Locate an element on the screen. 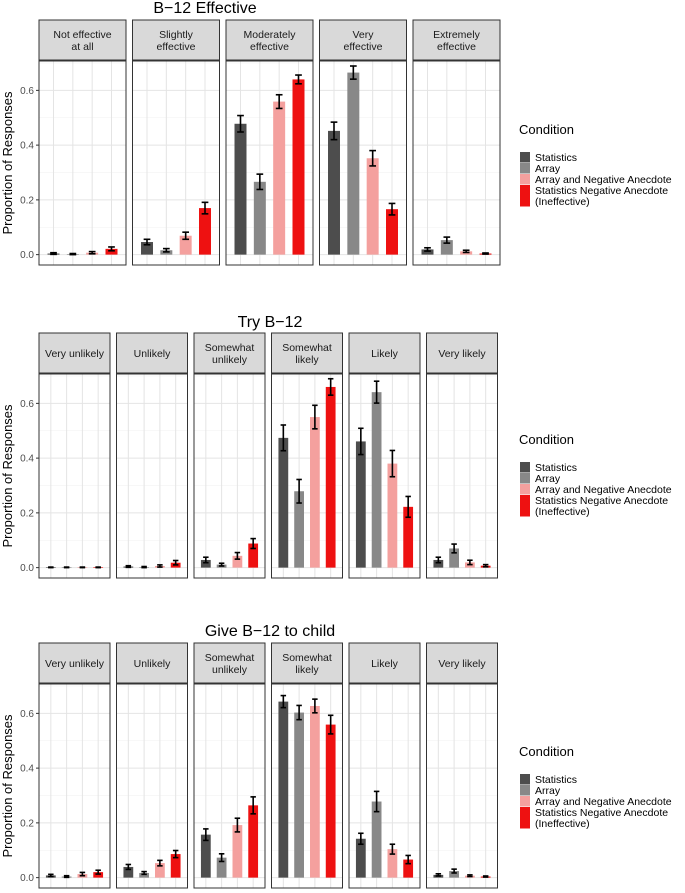  facet-strip-label: at all is located at coordinates (82, 47).